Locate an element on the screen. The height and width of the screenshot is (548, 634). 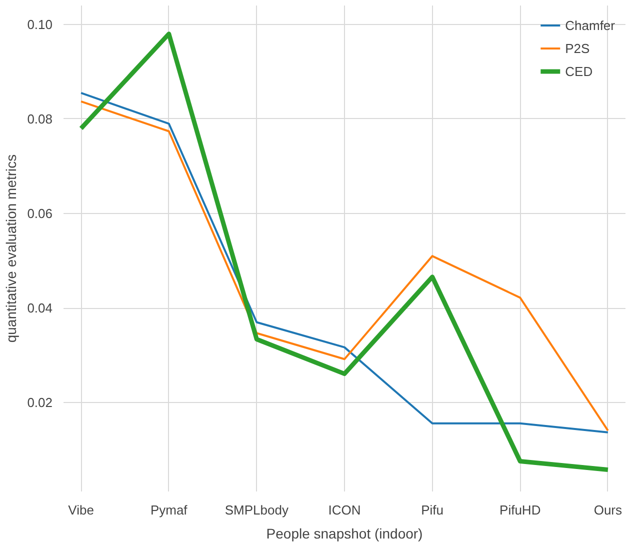
legend-label: Chamfer is located at coordinates (590, 25).